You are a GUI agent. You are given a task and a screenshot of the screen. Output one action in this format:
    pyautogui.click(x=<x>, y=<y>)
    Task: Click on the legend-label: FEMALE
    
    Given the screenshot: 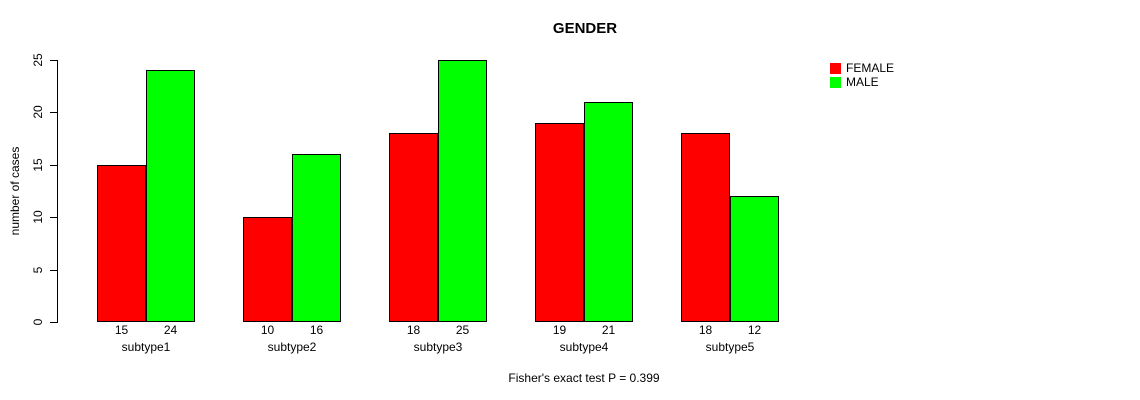 What is the action you would take?
    pyautogui.click(x=870, y=68)
    